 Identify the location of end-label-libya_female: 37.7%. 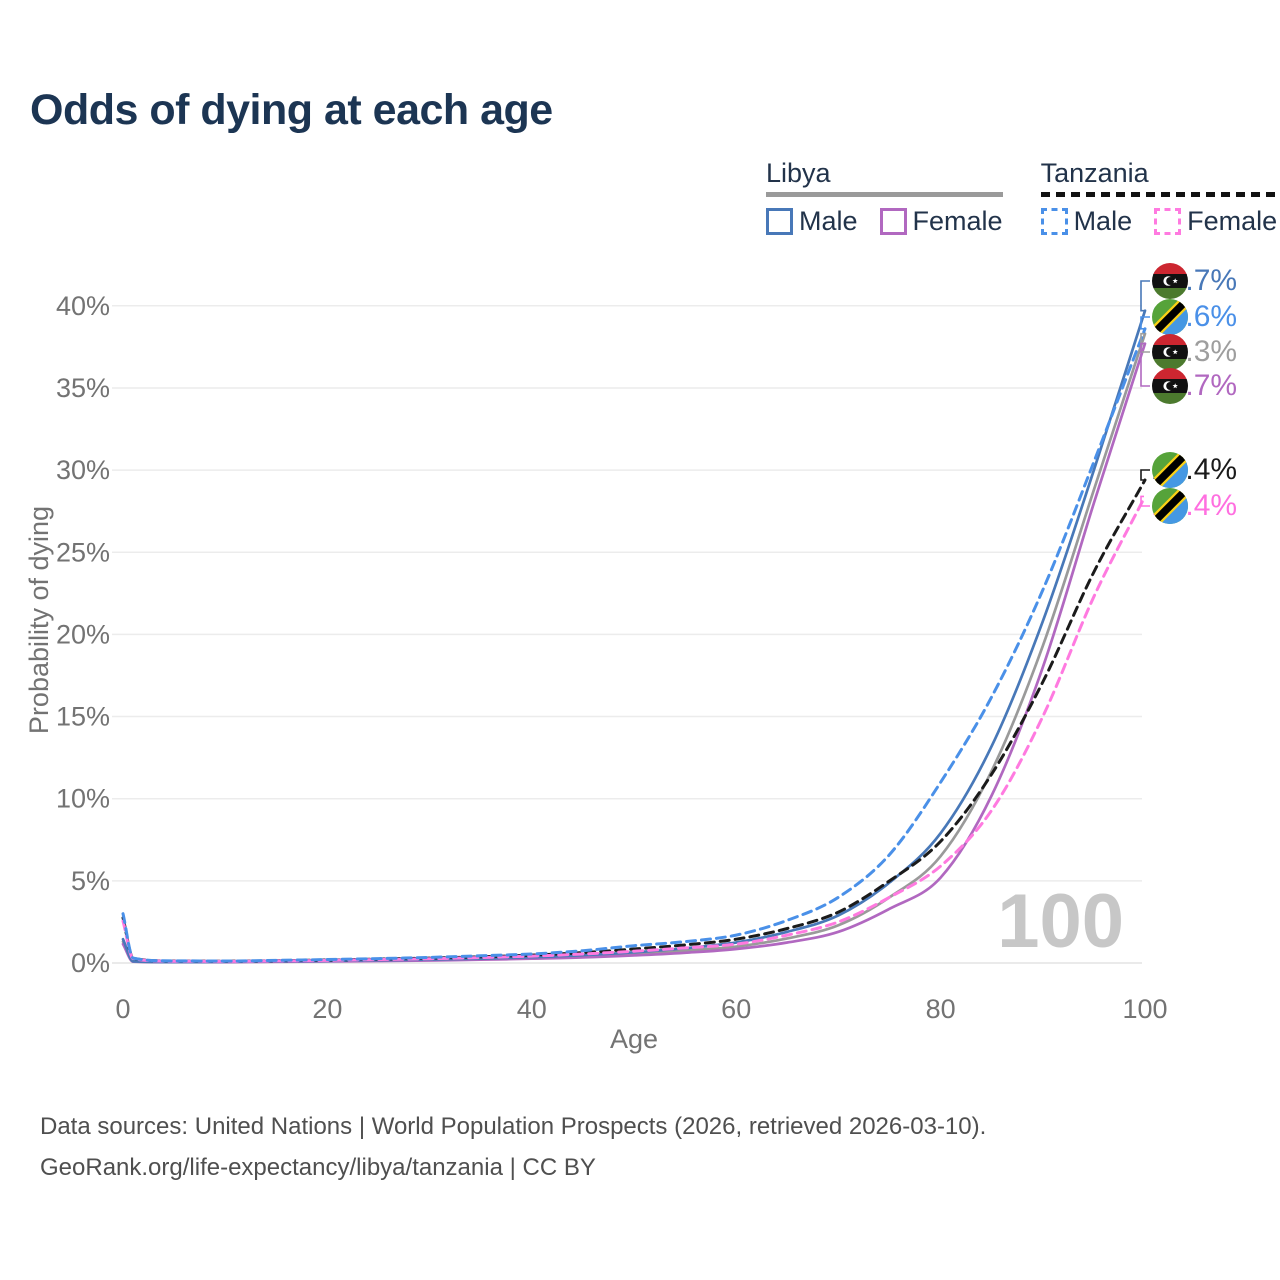
(1194, 386).